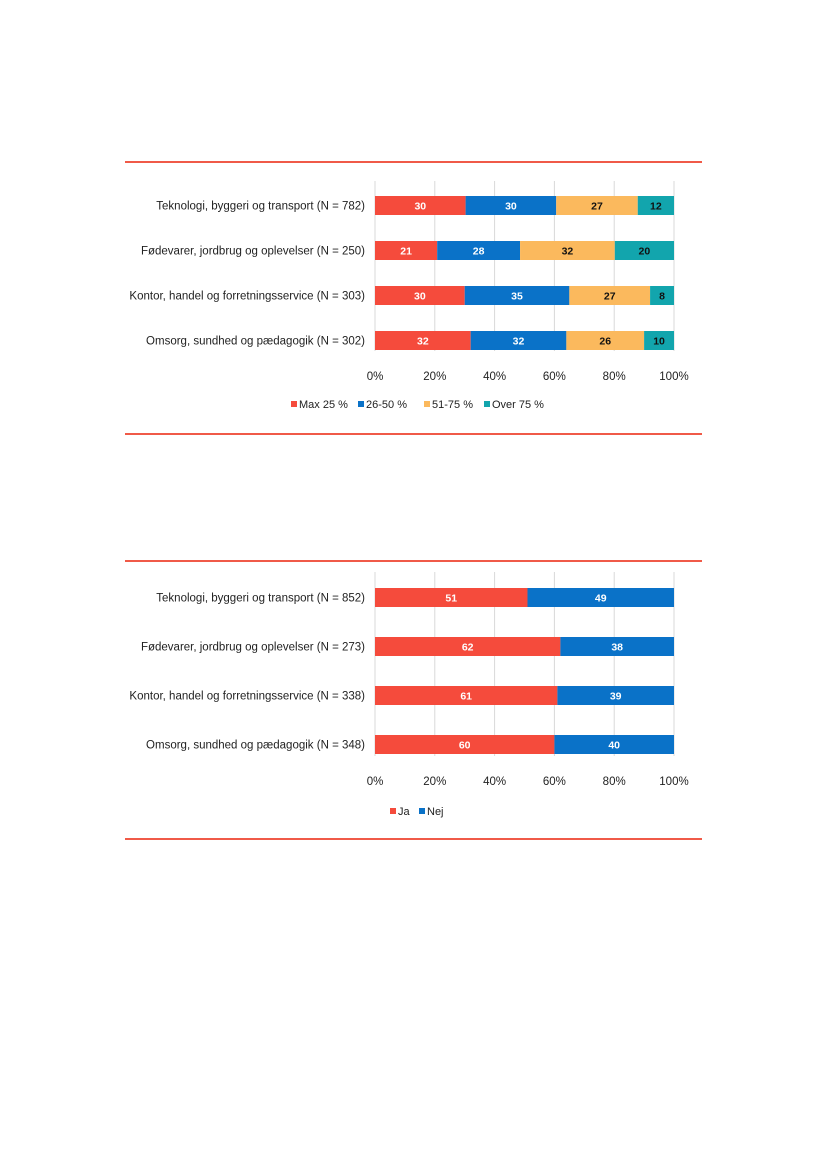 The height and width of the screenshot is (1169, 827). Describe the element at coordinates (413, 434) in the screenshot. I see `chart1-bottom-rule` at that location.